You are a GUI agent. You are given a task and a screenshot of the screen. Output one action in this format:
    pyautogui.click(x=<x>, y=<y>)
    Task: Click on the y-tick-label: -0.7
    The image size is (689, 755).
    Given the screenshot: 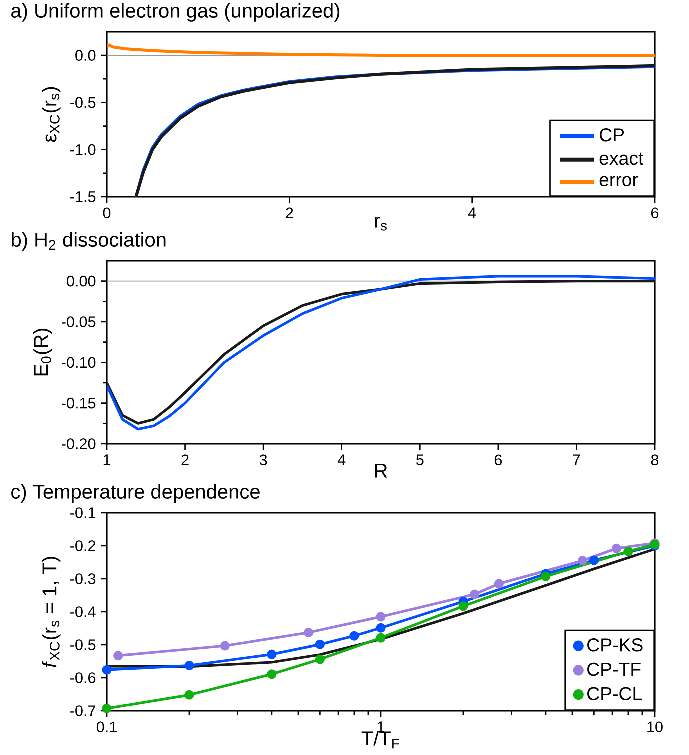 What is the action you would take?
    pyautogui.click(x=83, y=711)
    